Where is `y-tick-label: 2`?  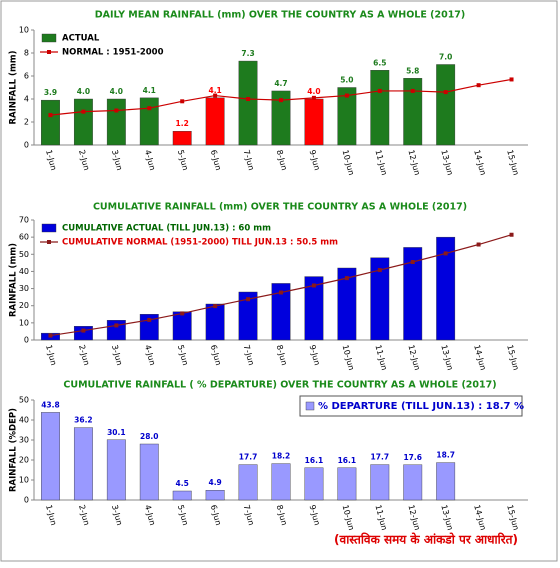 y-tick-label: 2 is located at coordinates (26, 122).